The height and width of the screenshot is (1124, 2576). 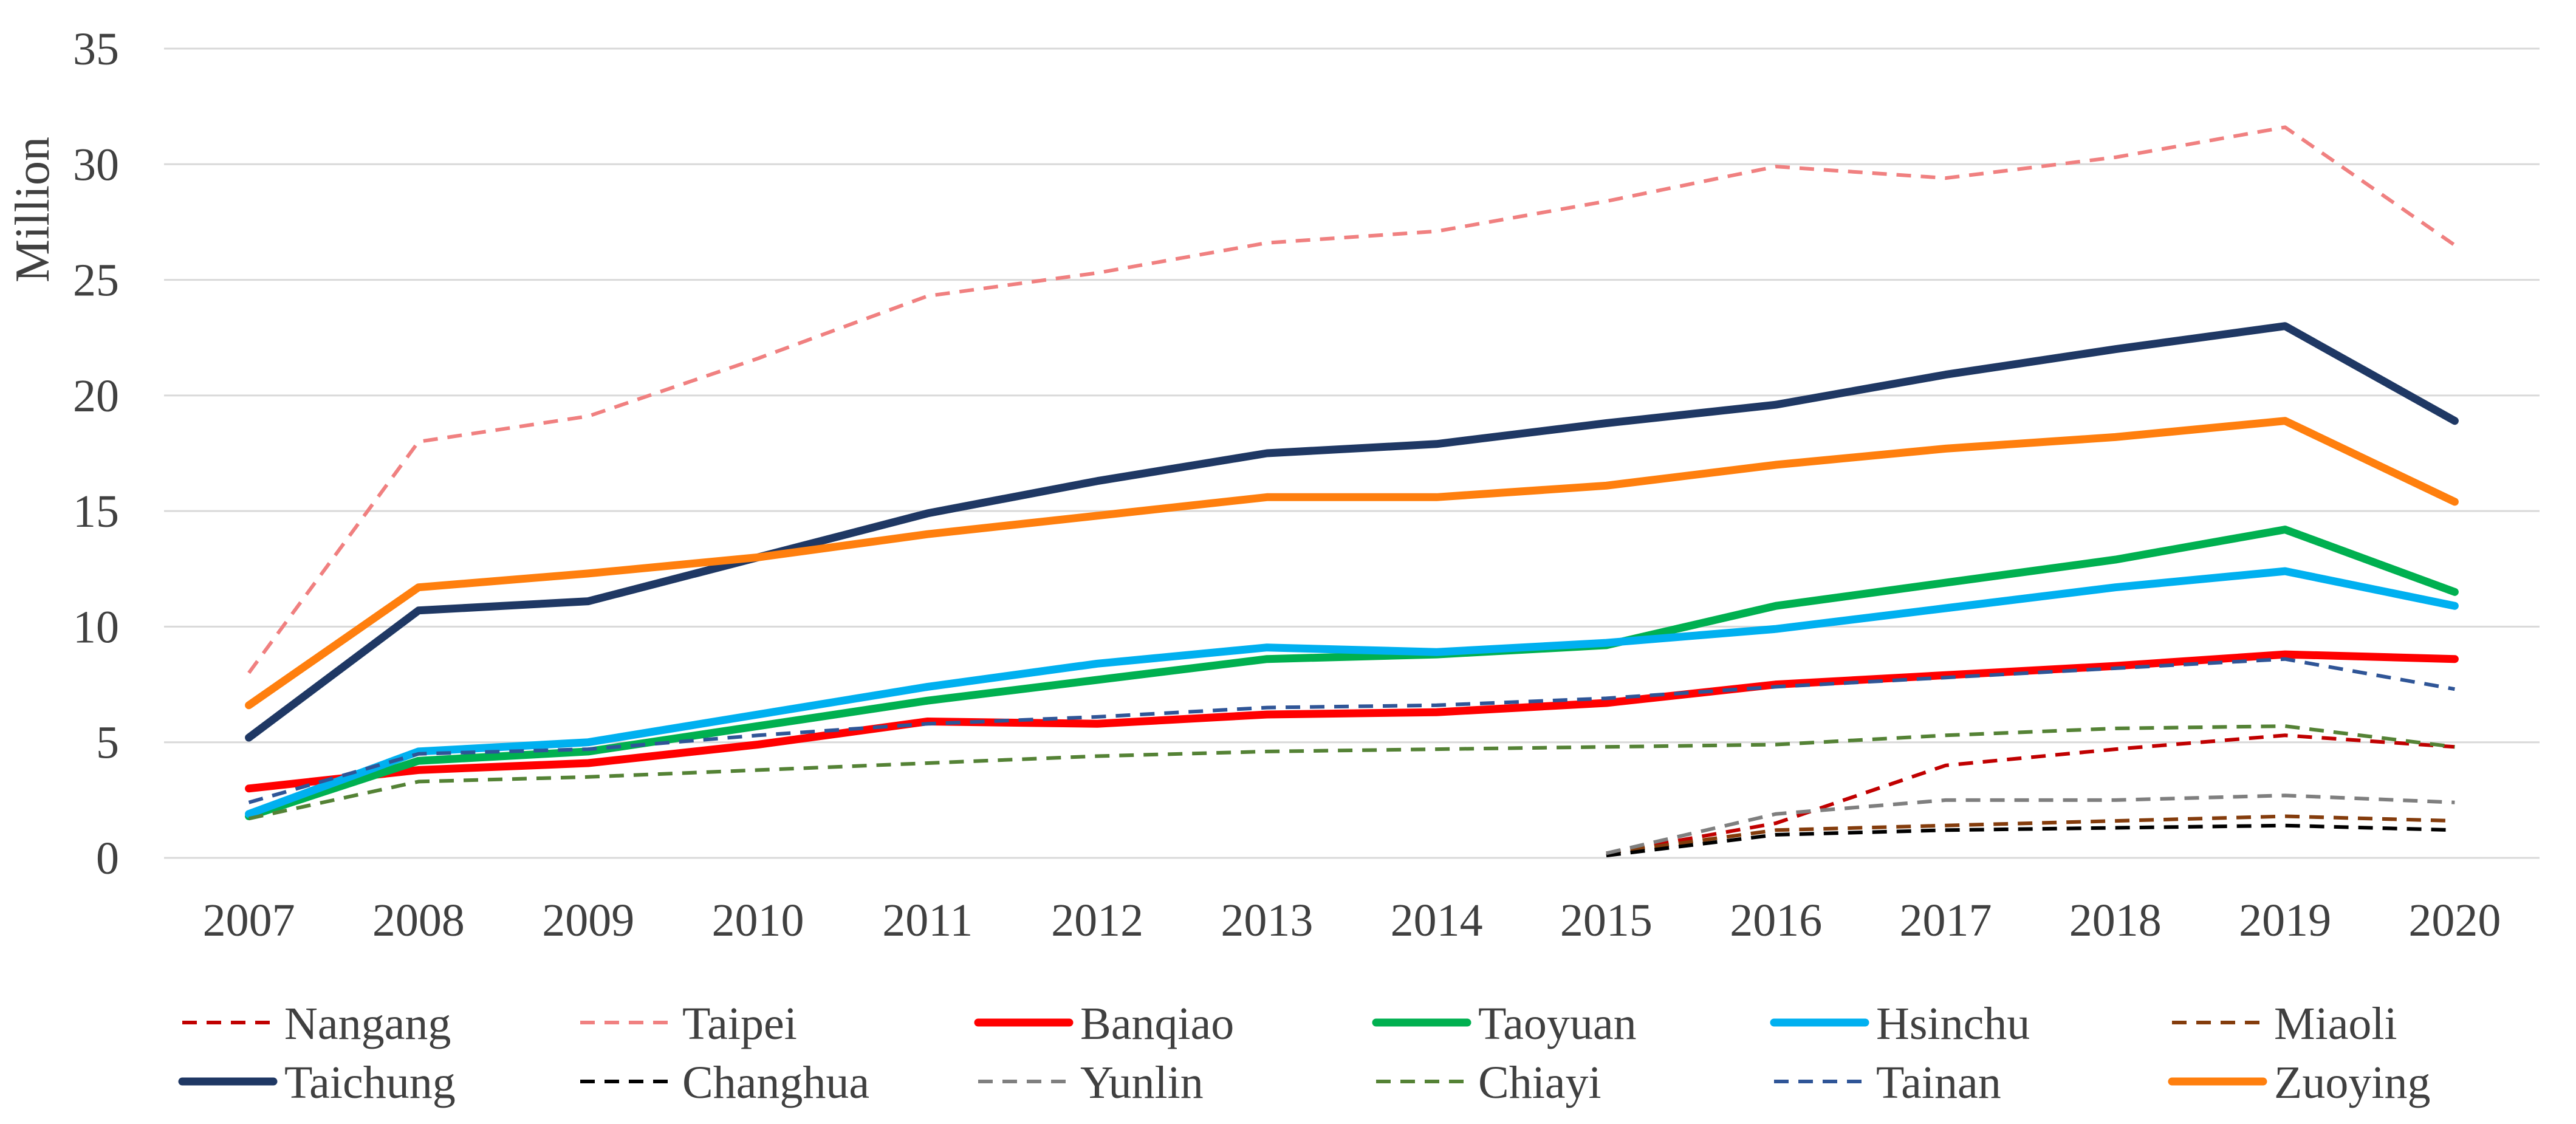 I want to click on y-tick-label: 30, so click(x=96, y=164).